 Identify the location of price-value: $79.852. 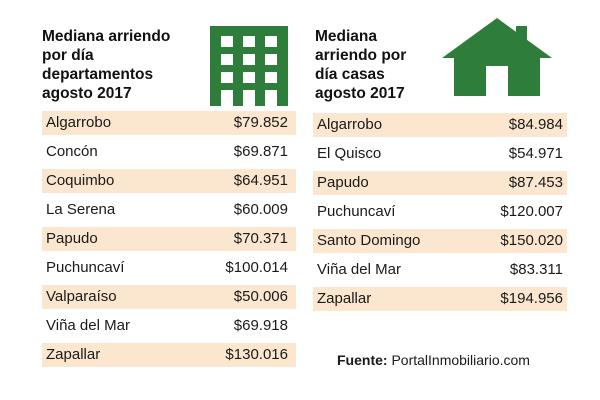
(260, 122).